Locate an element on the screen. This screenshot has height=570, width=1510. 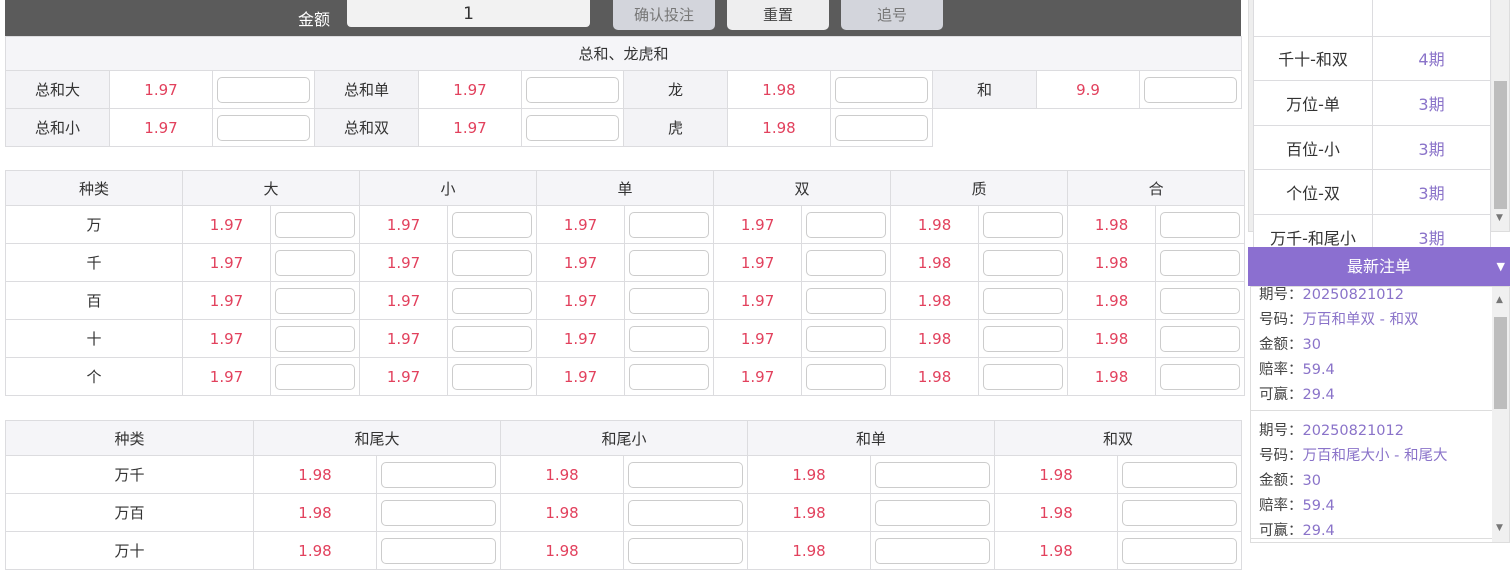
streak-scrollbar: ▼ is located at coordinates (1500, 115).